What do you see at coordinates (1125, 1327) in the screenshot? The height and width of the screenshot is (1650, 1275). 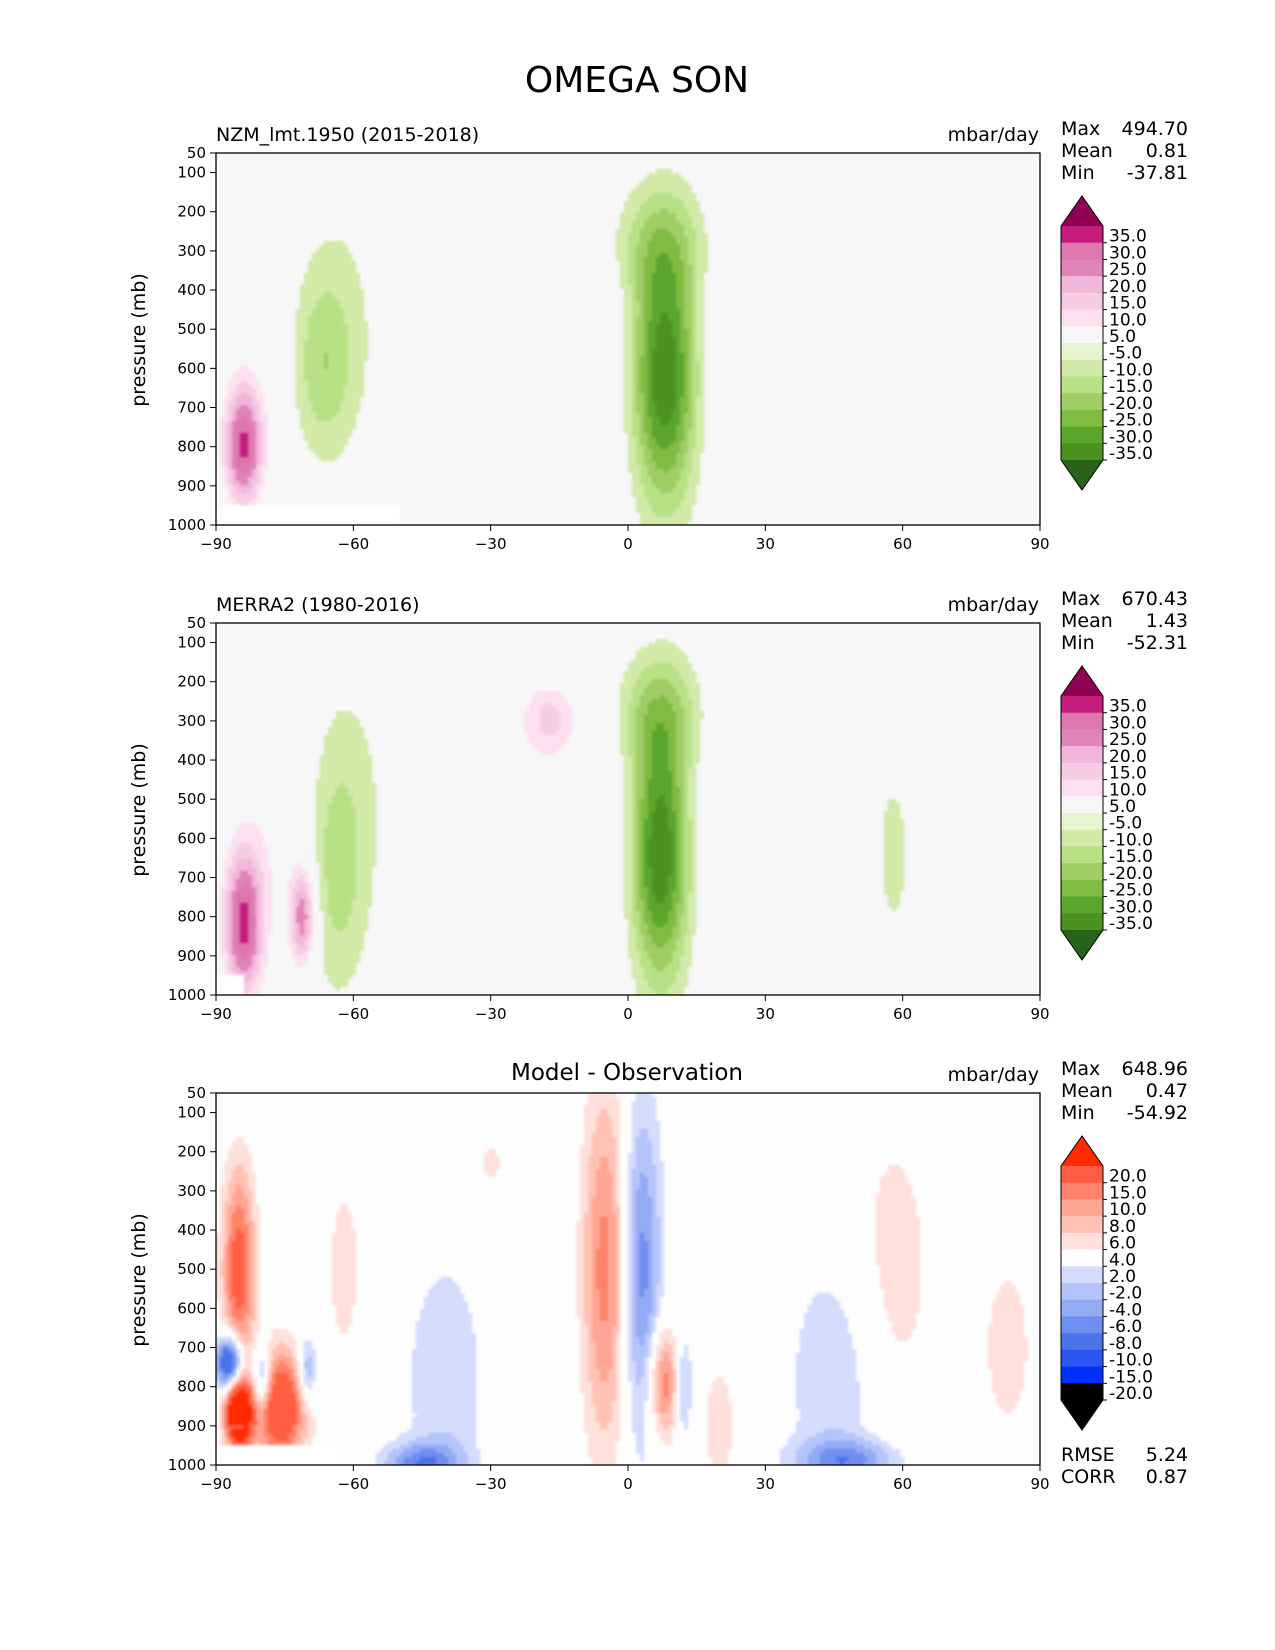 I see `colorbar-label: -6.0` at bounding box center [1125, 1327].